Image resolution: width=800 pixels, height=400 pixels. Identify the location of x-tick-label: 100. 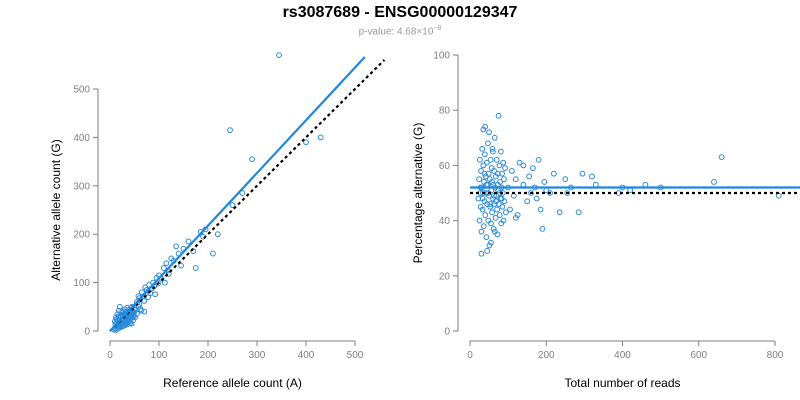
(159, 355).